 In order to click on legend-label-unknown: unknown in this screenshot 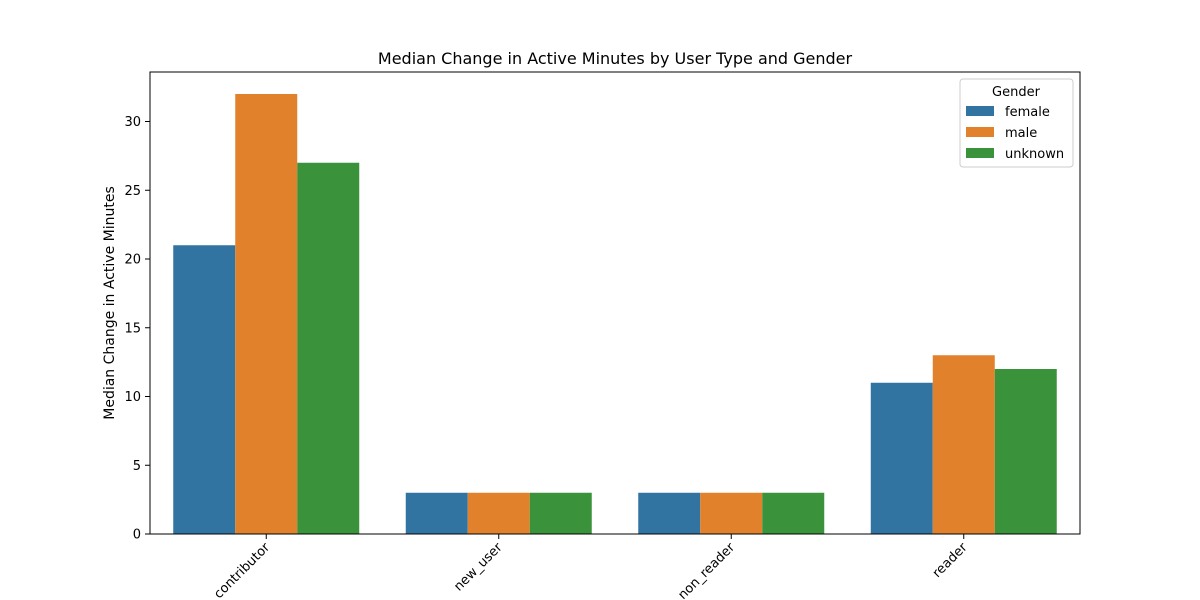, I will do `click(1034, 154)`.